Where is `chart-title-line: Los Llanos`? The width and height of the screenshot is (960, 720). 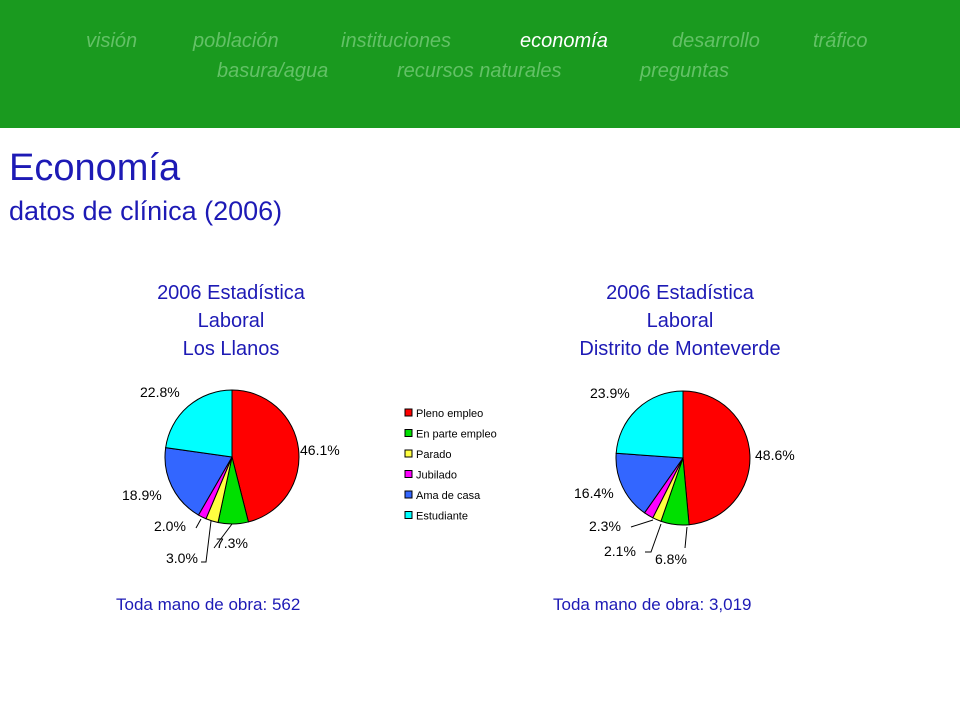
chart-title-line: Los Llanos is located at coordinates (231, 349).